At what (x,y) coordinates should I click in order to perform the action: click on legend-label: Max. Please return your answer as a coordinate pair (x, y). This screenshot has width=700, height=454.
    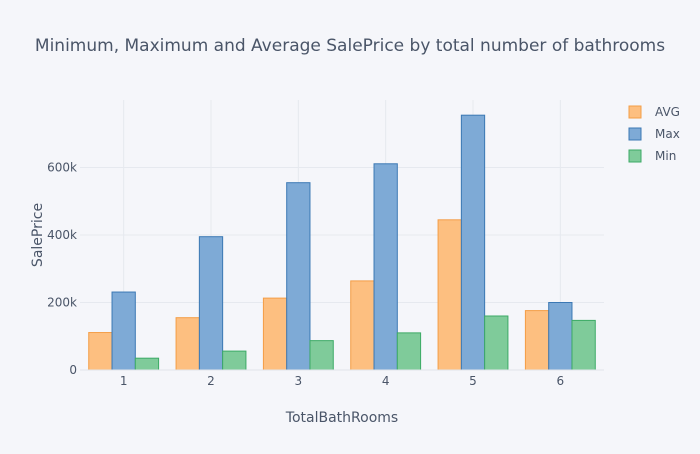
    Looking at the image, I should click on (667, 134).